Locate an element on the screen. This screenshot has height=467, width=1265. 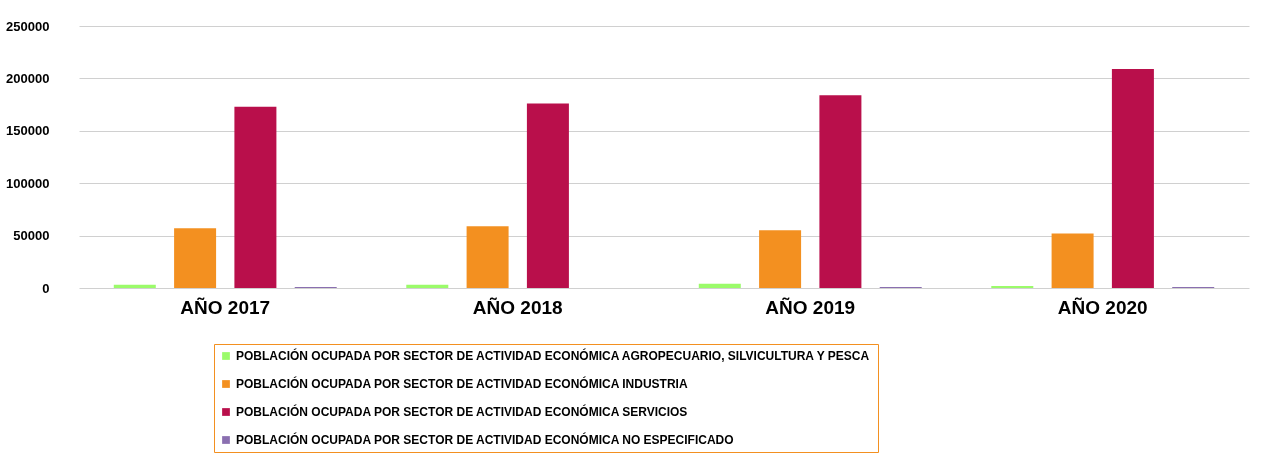
y-tick-label: 200000 is located at coordinates (28, 78).